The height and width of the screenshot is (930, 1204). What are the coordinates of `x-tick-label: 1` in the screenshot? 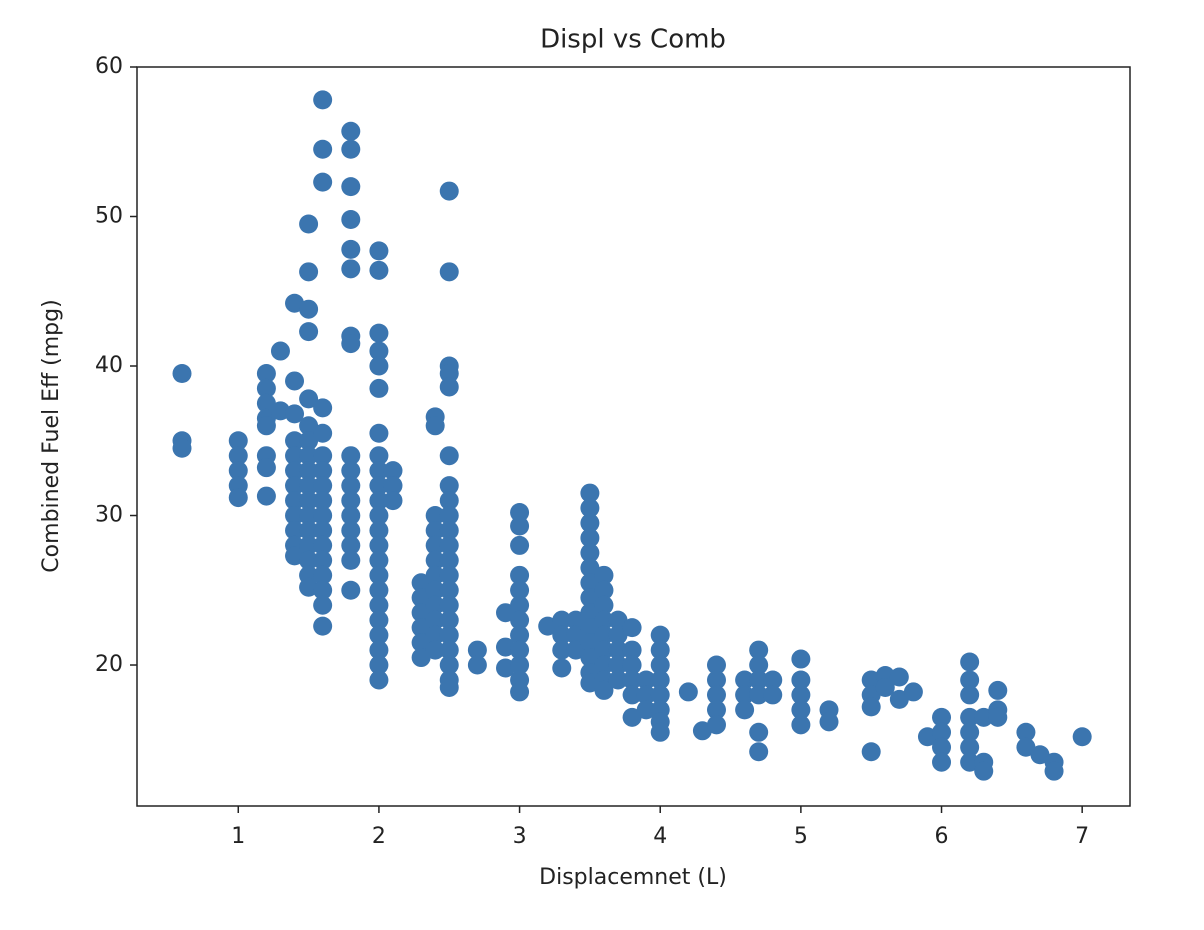 It's located at (238, 836).